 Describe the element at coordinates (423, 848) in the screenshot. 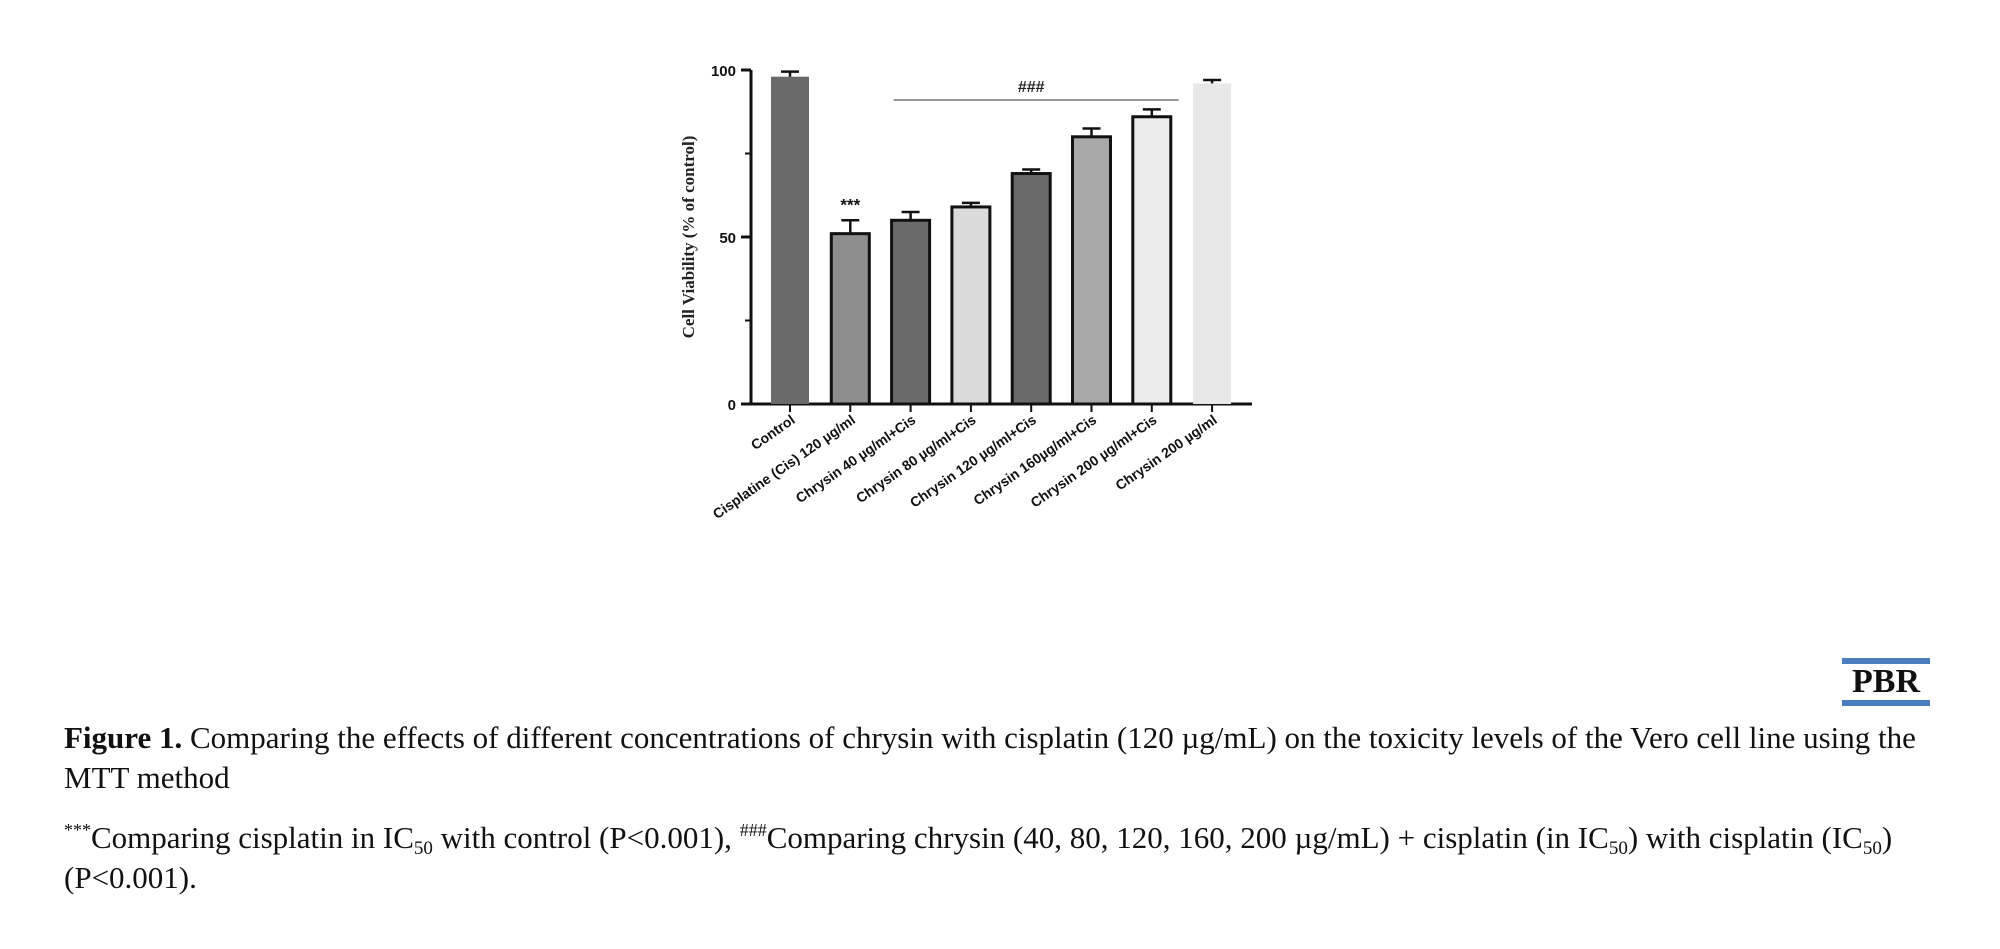

I see `footnote-subscript-1: 50` at that location.